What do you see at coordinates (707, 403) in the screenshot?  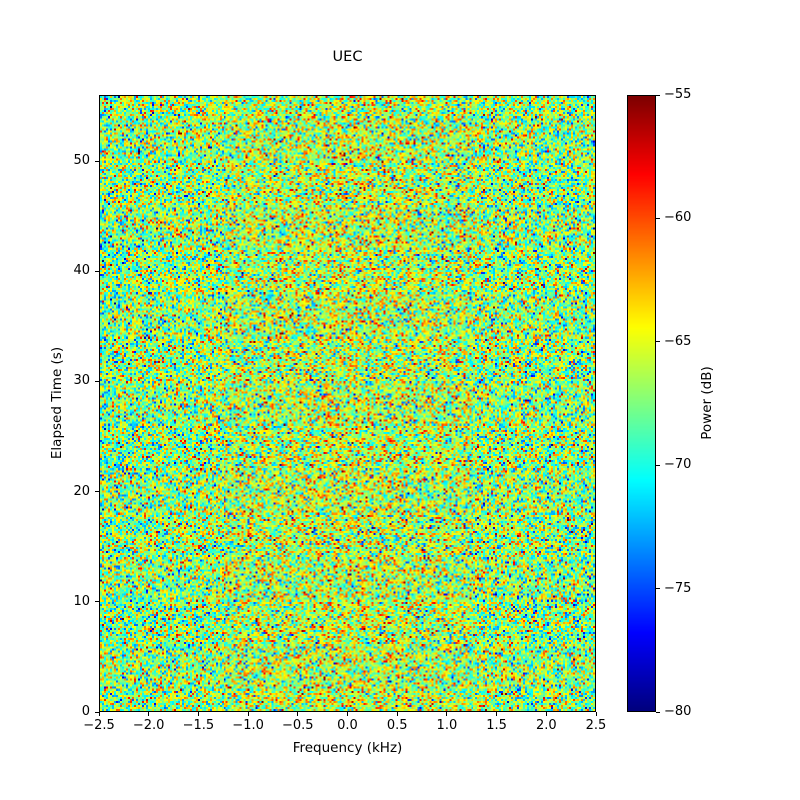 I see `colorbar-label: Power (dB)` at bounding box center [707, 403].